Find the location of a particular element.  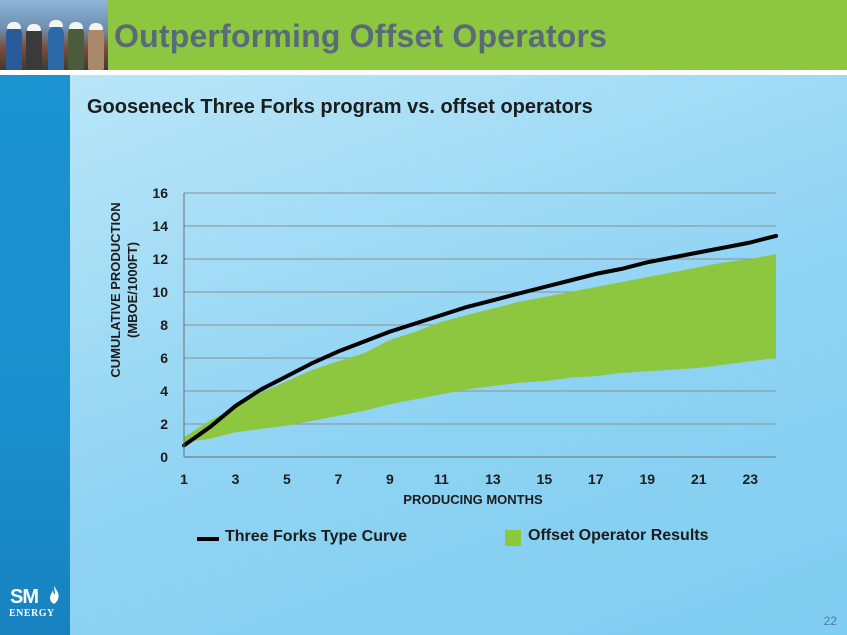

x-tick-label: 11 is located at coordinates (441, 479).